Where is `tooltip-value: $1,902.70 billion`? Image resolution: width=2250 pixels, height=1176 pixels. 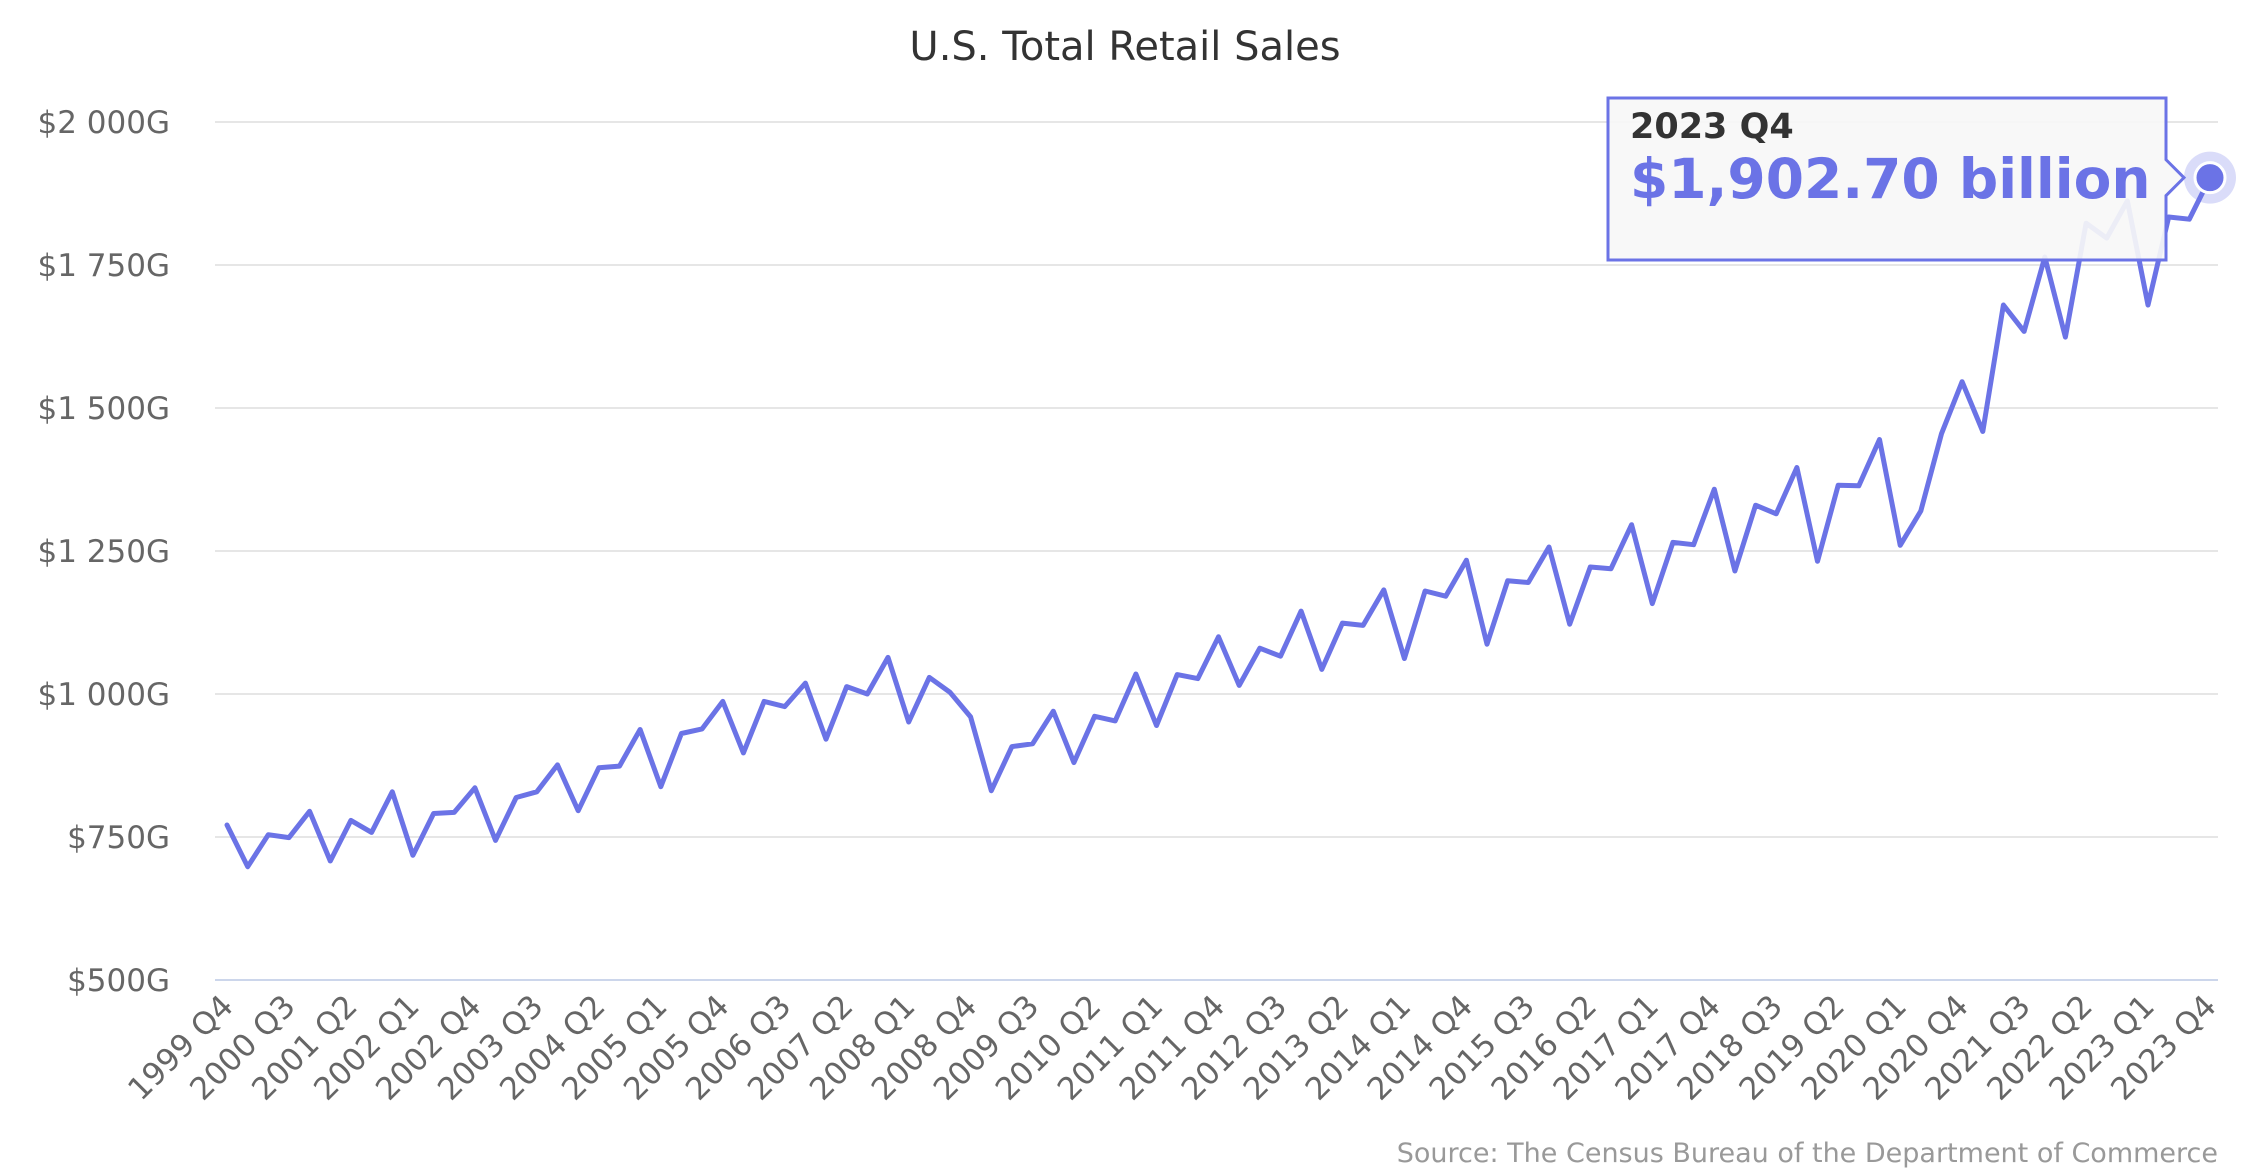 tooltip-value: $1,902.70 billion is located at coordinates (1890, 179).